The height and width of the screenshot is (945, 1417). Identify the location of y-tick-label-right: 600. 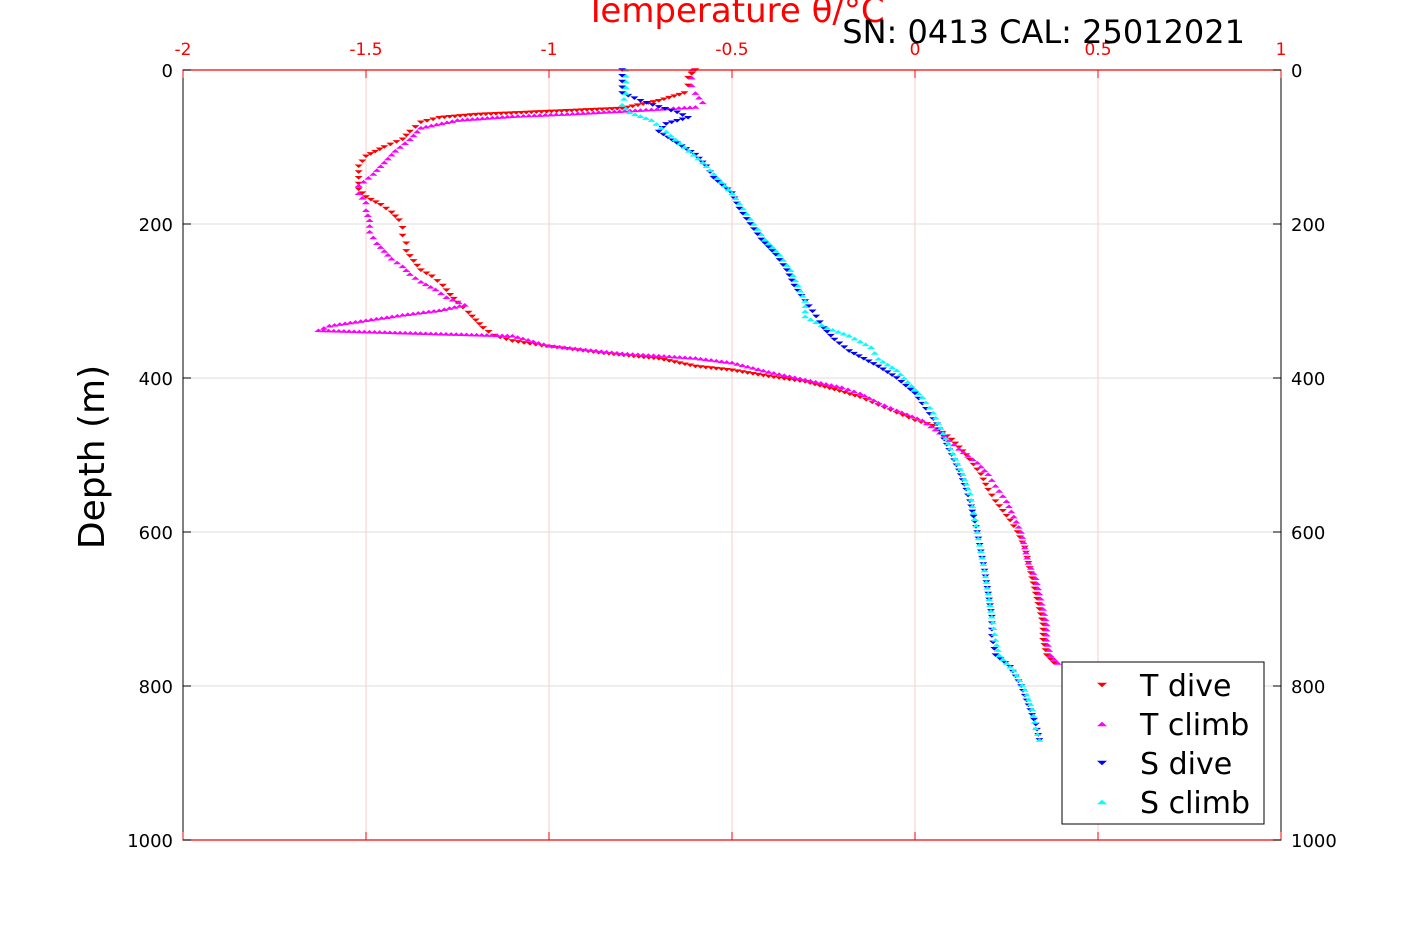
(1308, 533).